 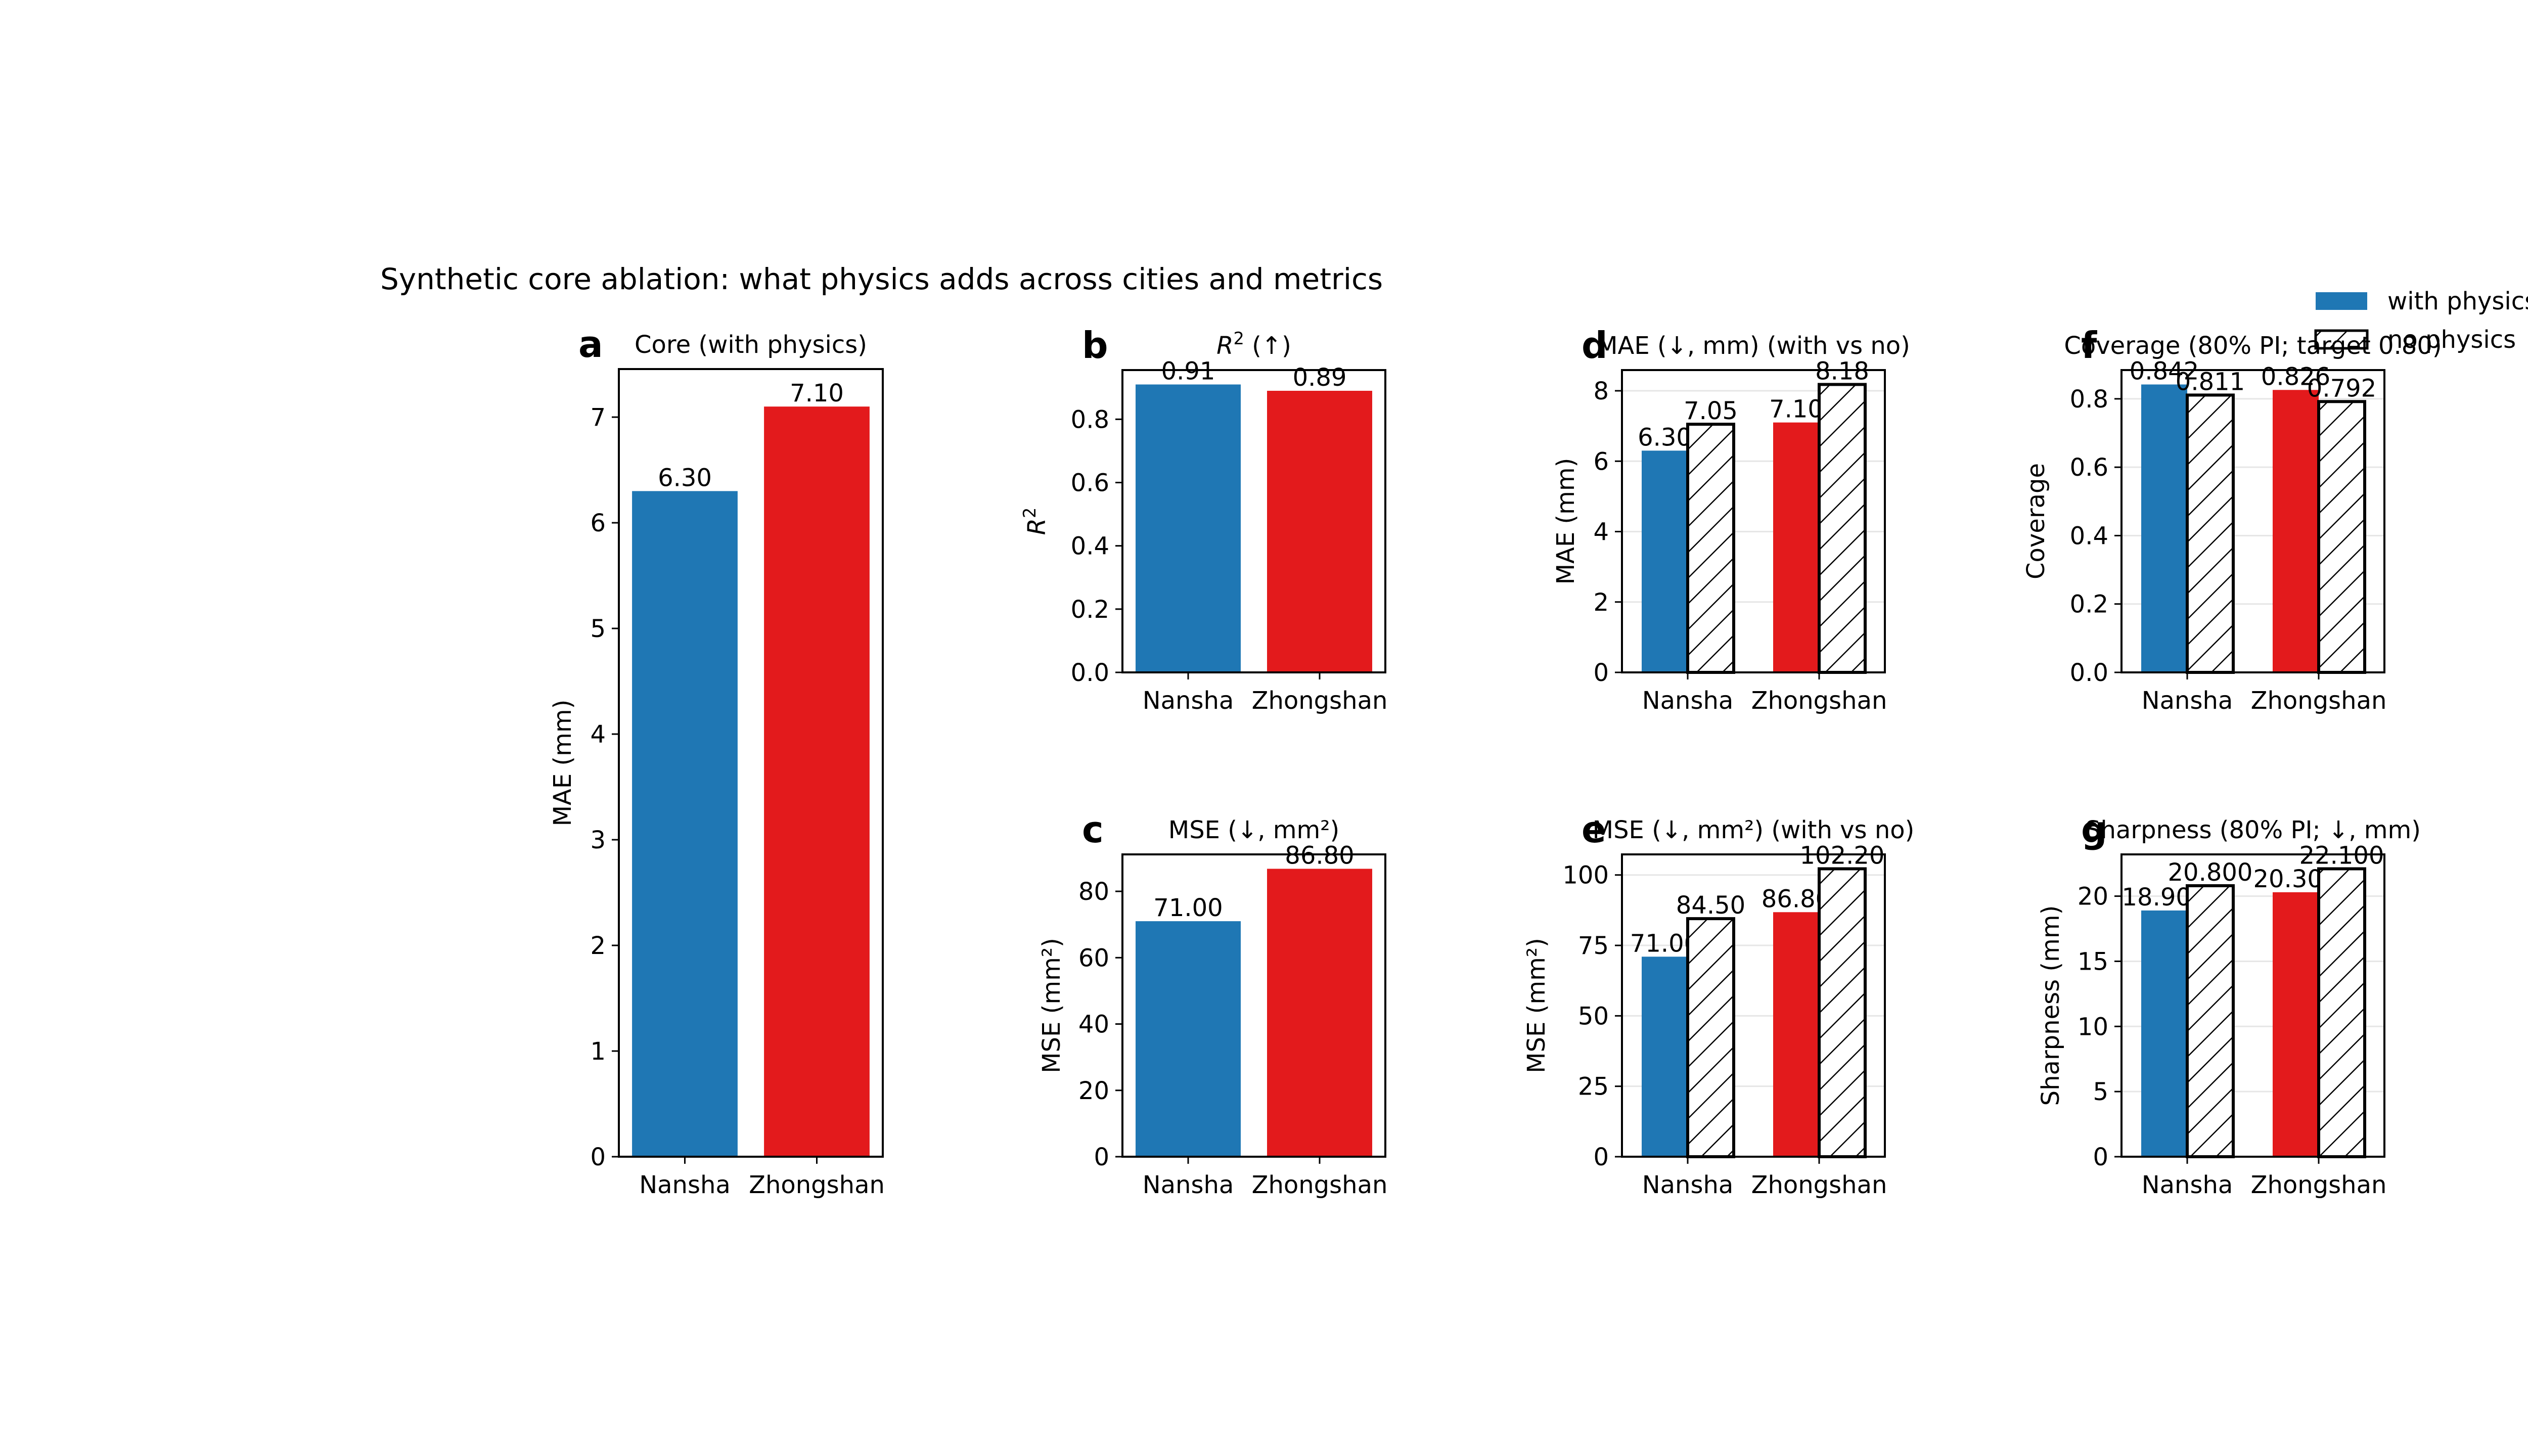 I want to click on bar-value-label: 0.89, so click(x=1320, y=377).